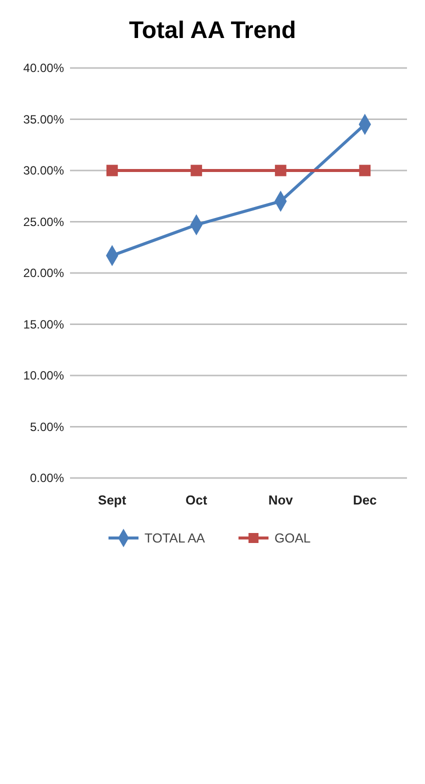 The width and height of the screenshot is (425, 784). I want to click on legend-label: TOTAL AA, so click(175, 538).